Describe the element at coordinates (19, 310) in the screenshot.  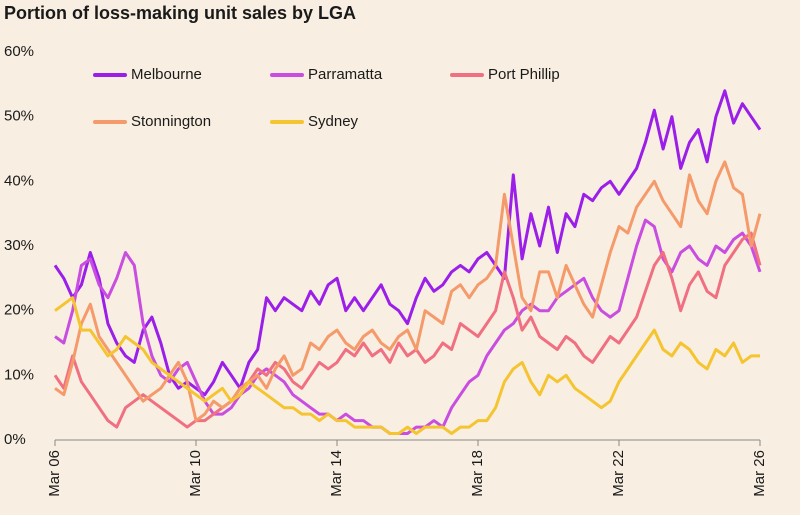
I see `y-tick-label: 20%` at that location.